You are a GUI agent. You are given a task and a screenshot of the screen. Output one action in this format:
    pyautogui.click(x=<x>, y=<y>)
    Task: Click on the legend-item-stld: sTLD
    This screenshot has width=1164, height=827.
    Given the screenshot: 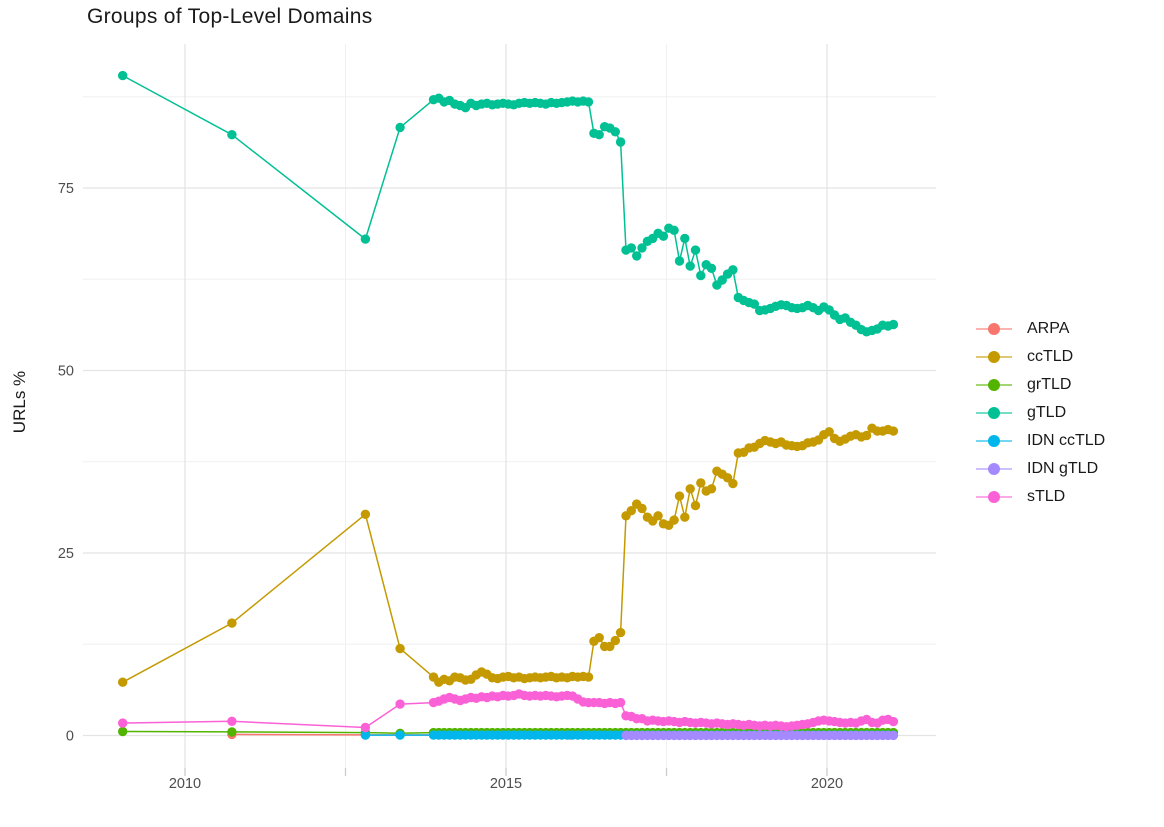 What is the action you would take?
    pyautogui.click(x=1040, y=496)
    